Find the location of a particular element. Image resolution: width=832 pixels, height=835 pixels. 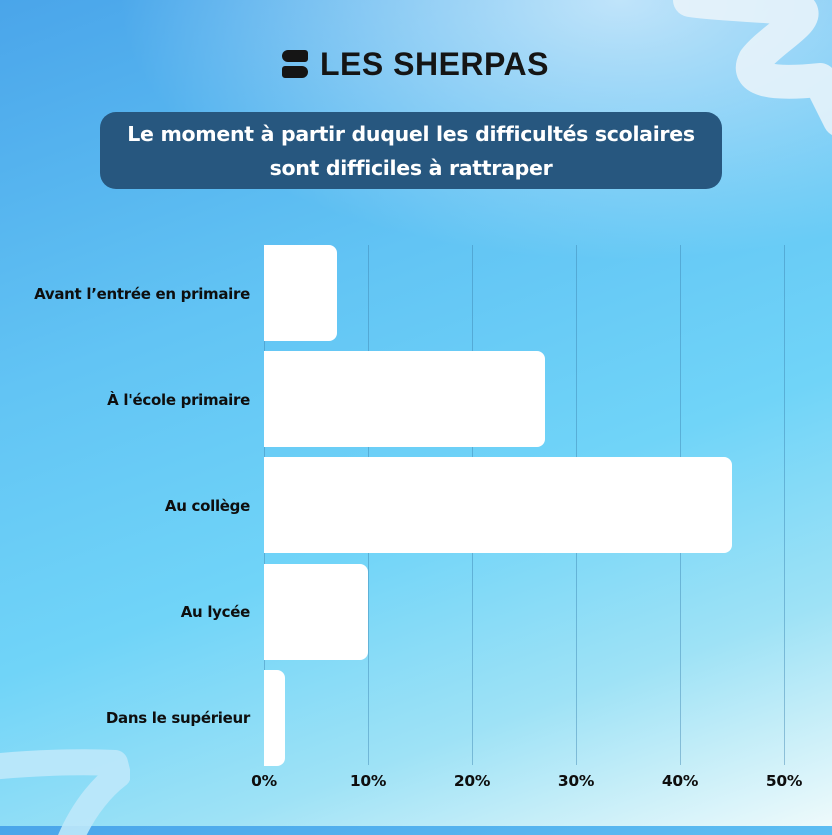

category-label: Dans le supérieur is located at coordinates (177, 718).